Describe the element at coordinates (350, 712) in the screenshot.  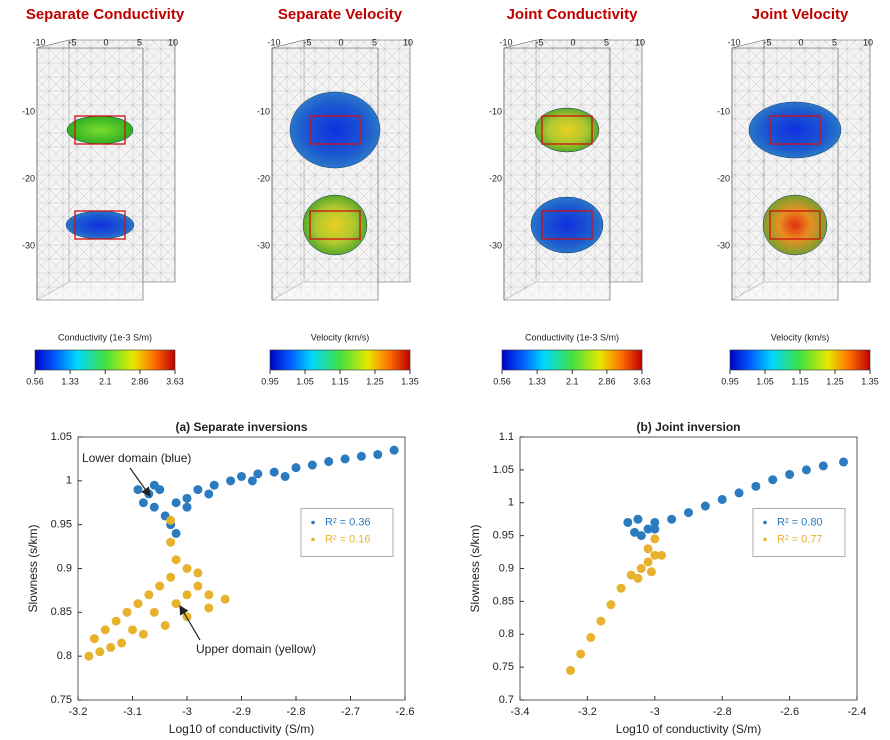
I see `x-tick-label: -2.7` at that location.